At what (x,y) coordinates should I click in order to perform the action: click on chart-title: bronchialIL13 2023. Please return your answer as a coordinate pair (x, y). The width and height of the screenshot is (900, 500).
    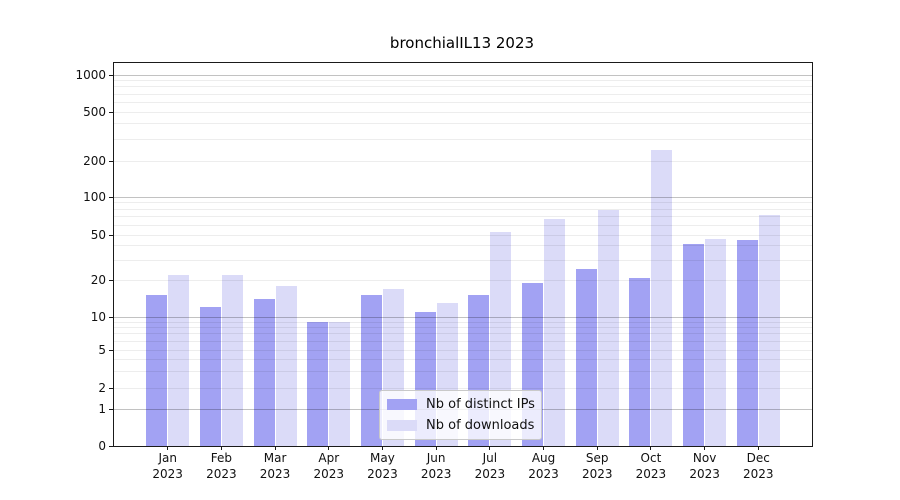
    Looking at the image, I should click on (462, 43).